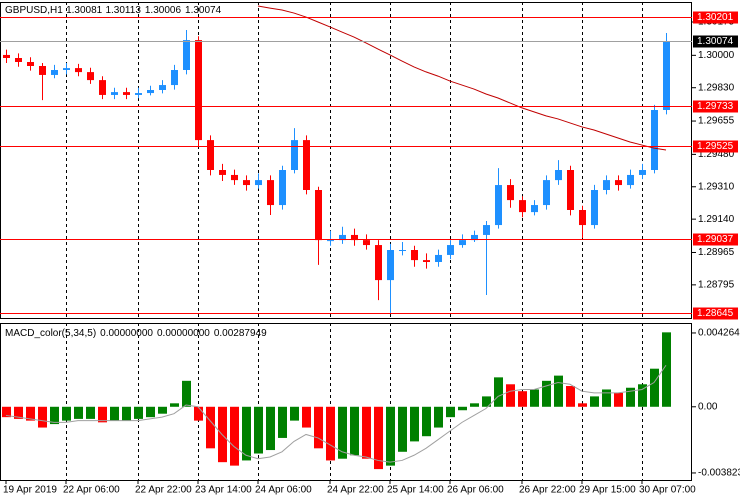  Describe the element at coordinates (283, 490) in the screenshot. I see `x-tick-label: 24 Apr 06:00` at that location.